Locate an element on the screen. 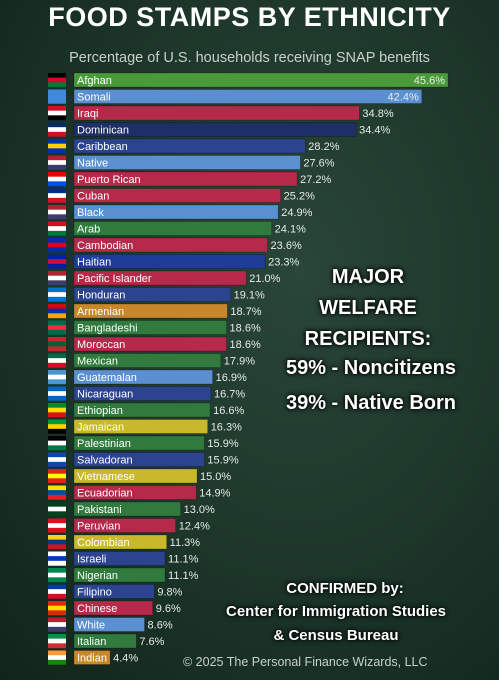 The width and height of the screenshot is (499, 680). value-label-indian: 4.4% is located at coordinates (125, 659).